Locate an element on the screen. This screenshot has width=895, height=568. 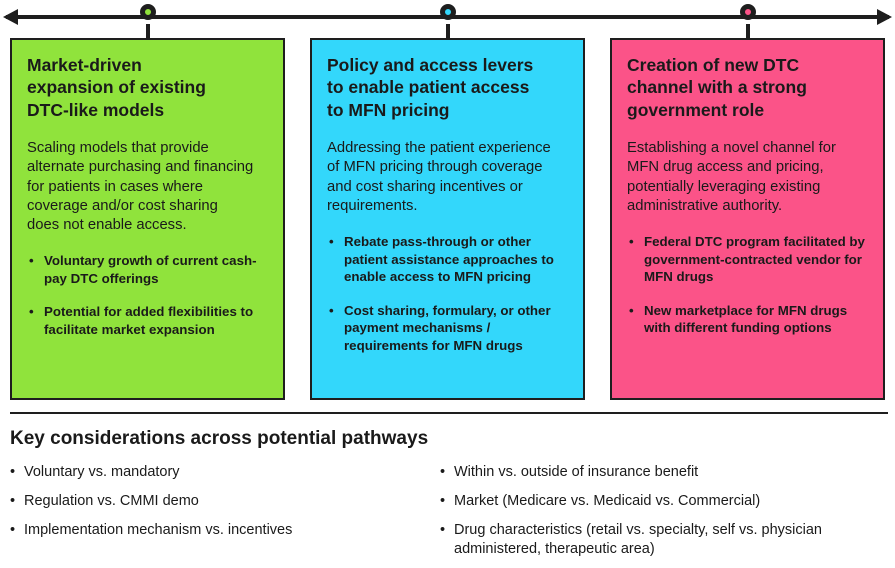
consideration-item: Within vs. outside of insurance benefit is located at coordinates (662, 472).